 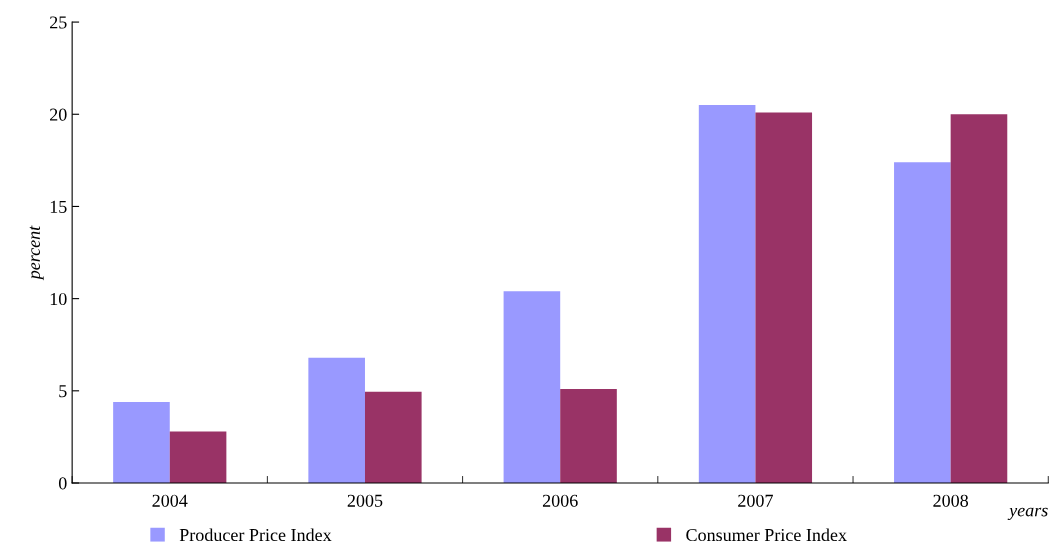 What do you see at coordinates (755, 500) in the screenshot?
I see `x-tick-label: 2007` at bounding box center [755, 500].